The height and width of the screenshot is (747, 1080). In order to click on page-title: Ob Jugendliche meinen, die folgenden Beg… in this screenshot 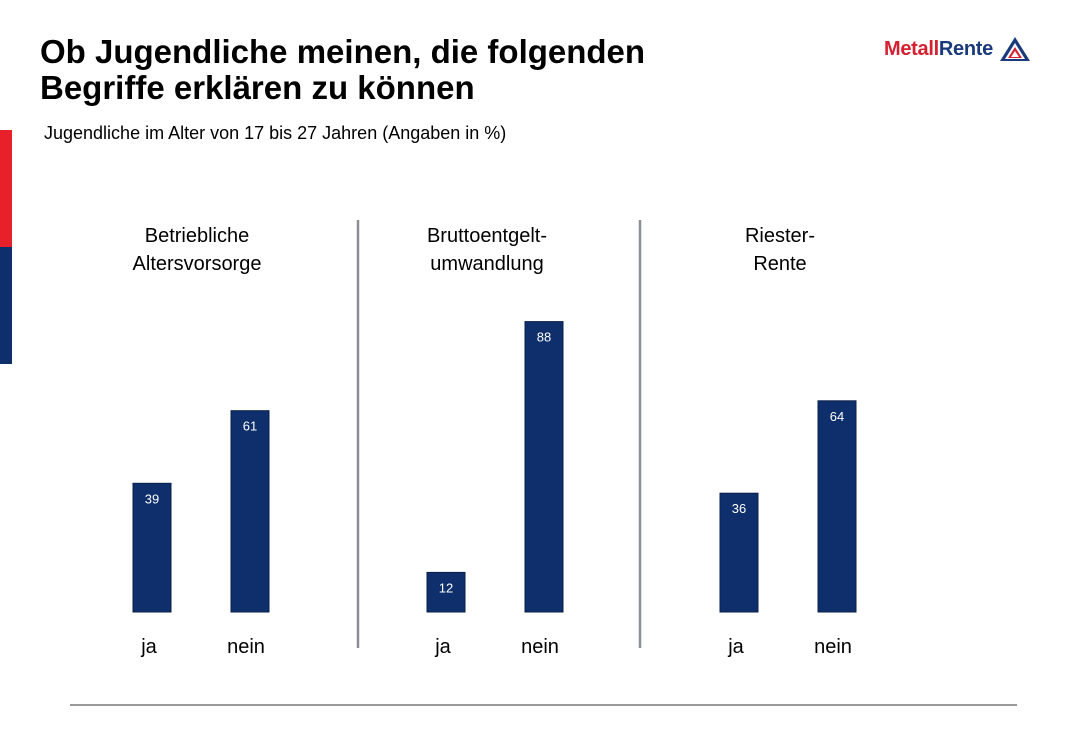, I will do `click(420, 70)`.